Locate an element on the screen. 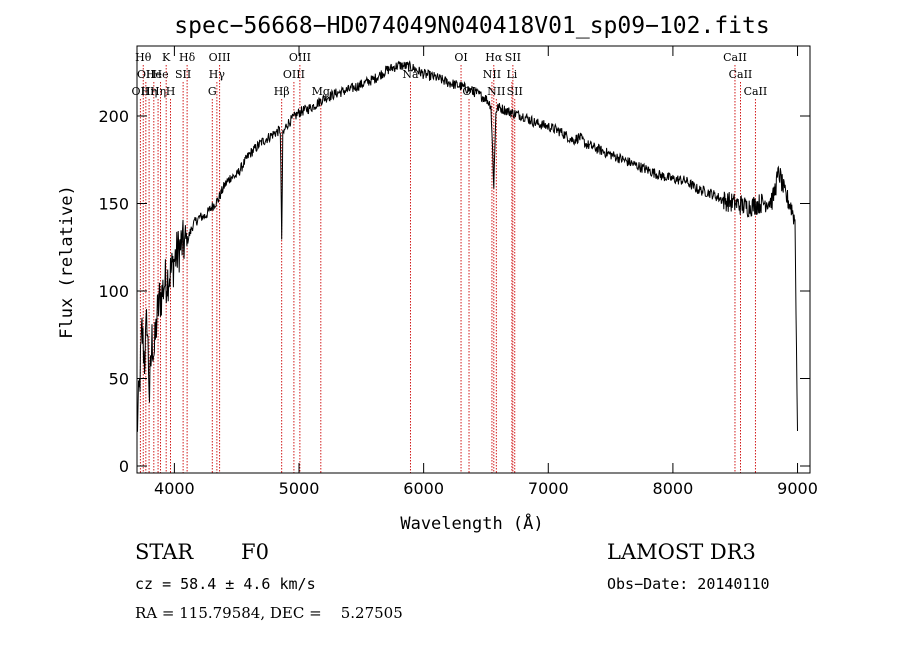 This screenshot has height=649, width=900. line-marker-label: Mg is located at coordinates (321, 91).